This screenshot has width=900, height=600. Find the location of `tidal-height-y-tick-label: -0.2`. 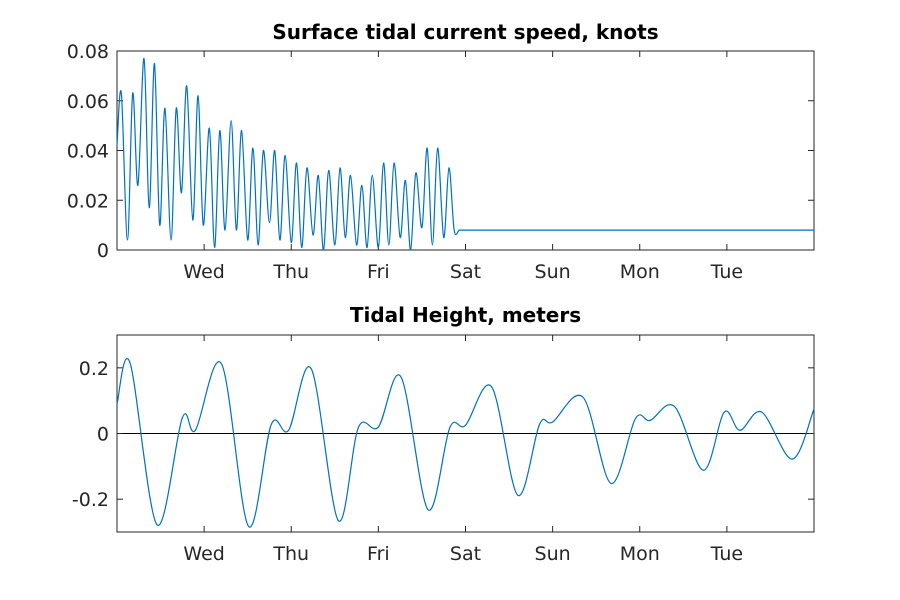

tidal-height-y-tick-label: -0.2 is located at coordinates (90, 500).